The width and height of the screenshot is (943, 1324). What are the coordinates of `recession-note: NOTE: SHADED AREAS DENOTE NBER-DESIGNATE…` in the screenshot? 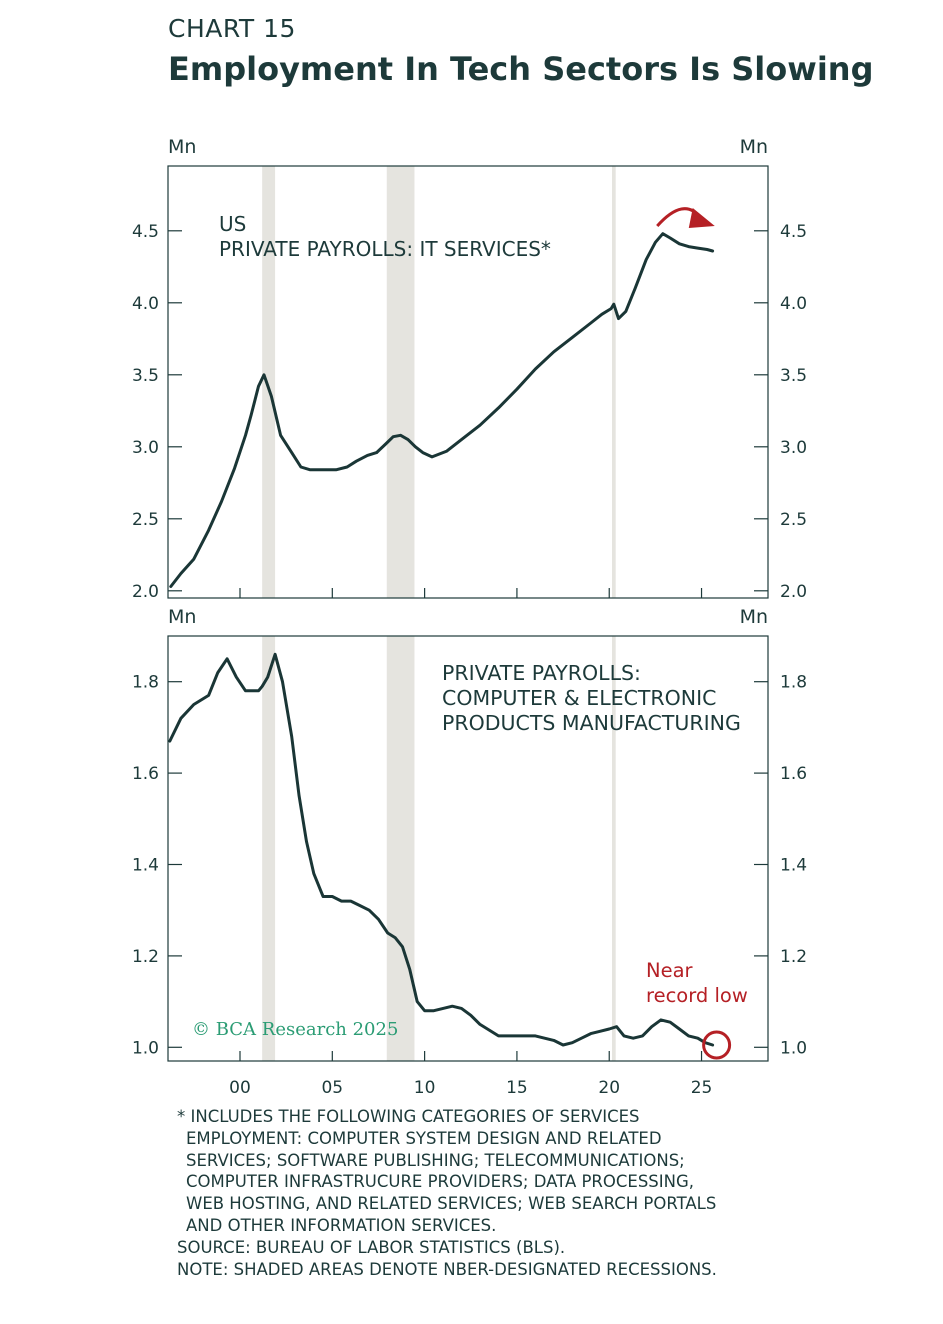 It's located at (447, 1269).